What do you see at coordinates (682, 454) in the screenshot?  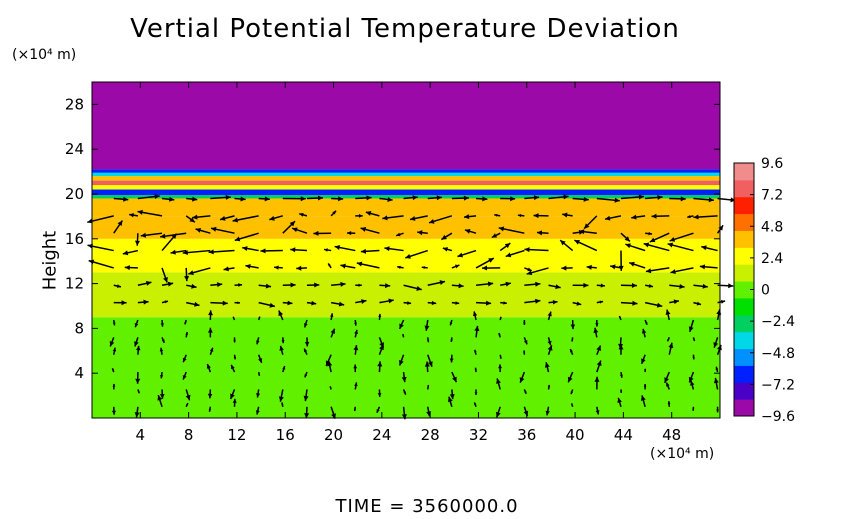 I see `x-unit-label: (×10⁴ m)` at bounding box center [682, 454].